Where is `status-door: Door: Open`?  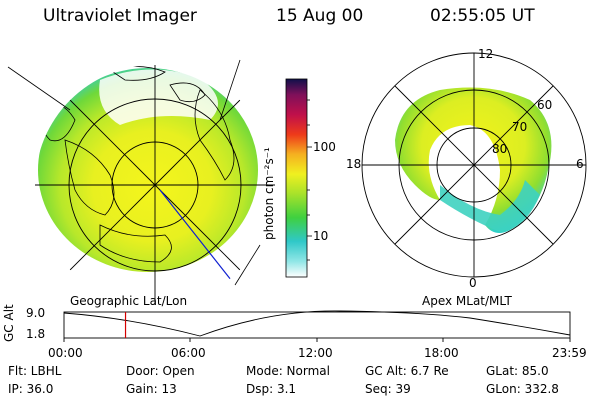
status-door: Door: Open is located at coordinates (160, 371).